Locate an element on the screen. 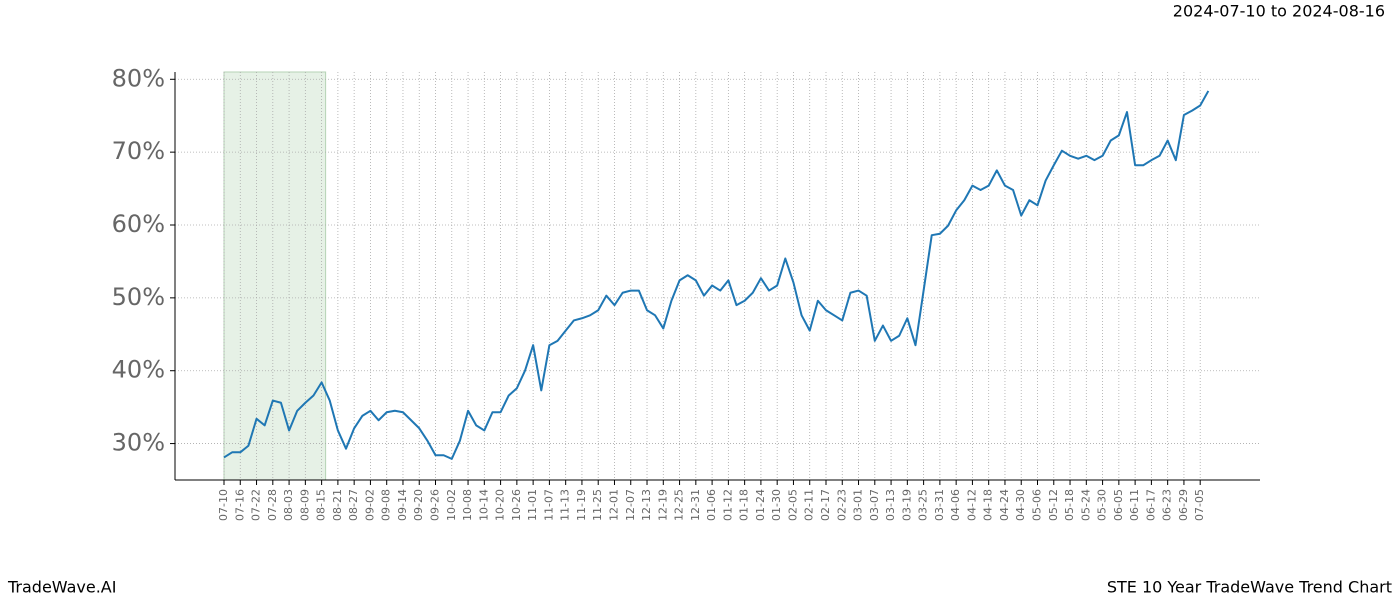  x-tick-label: 05-24 is located at coordinates (1085, 505).